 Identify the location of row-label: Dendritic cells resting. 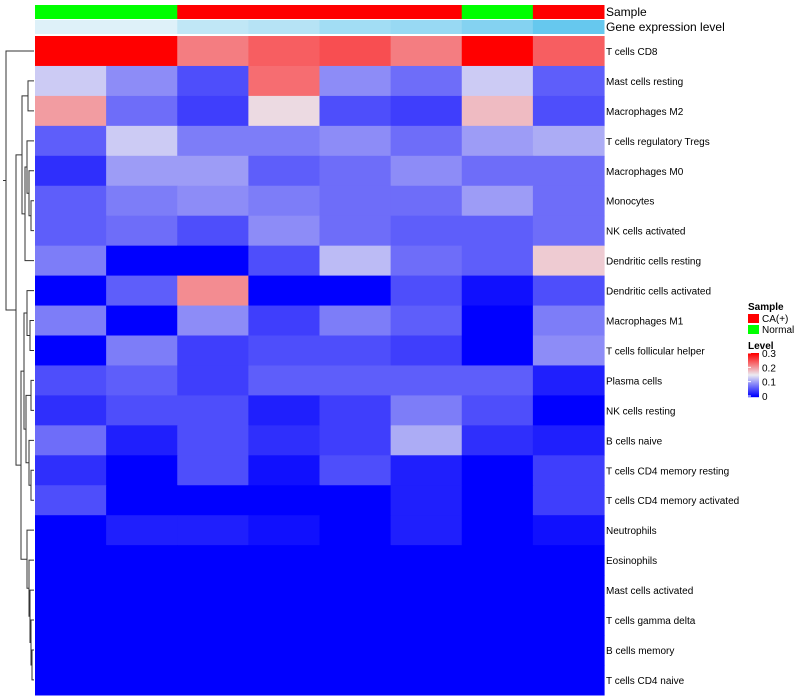
(653, 262).